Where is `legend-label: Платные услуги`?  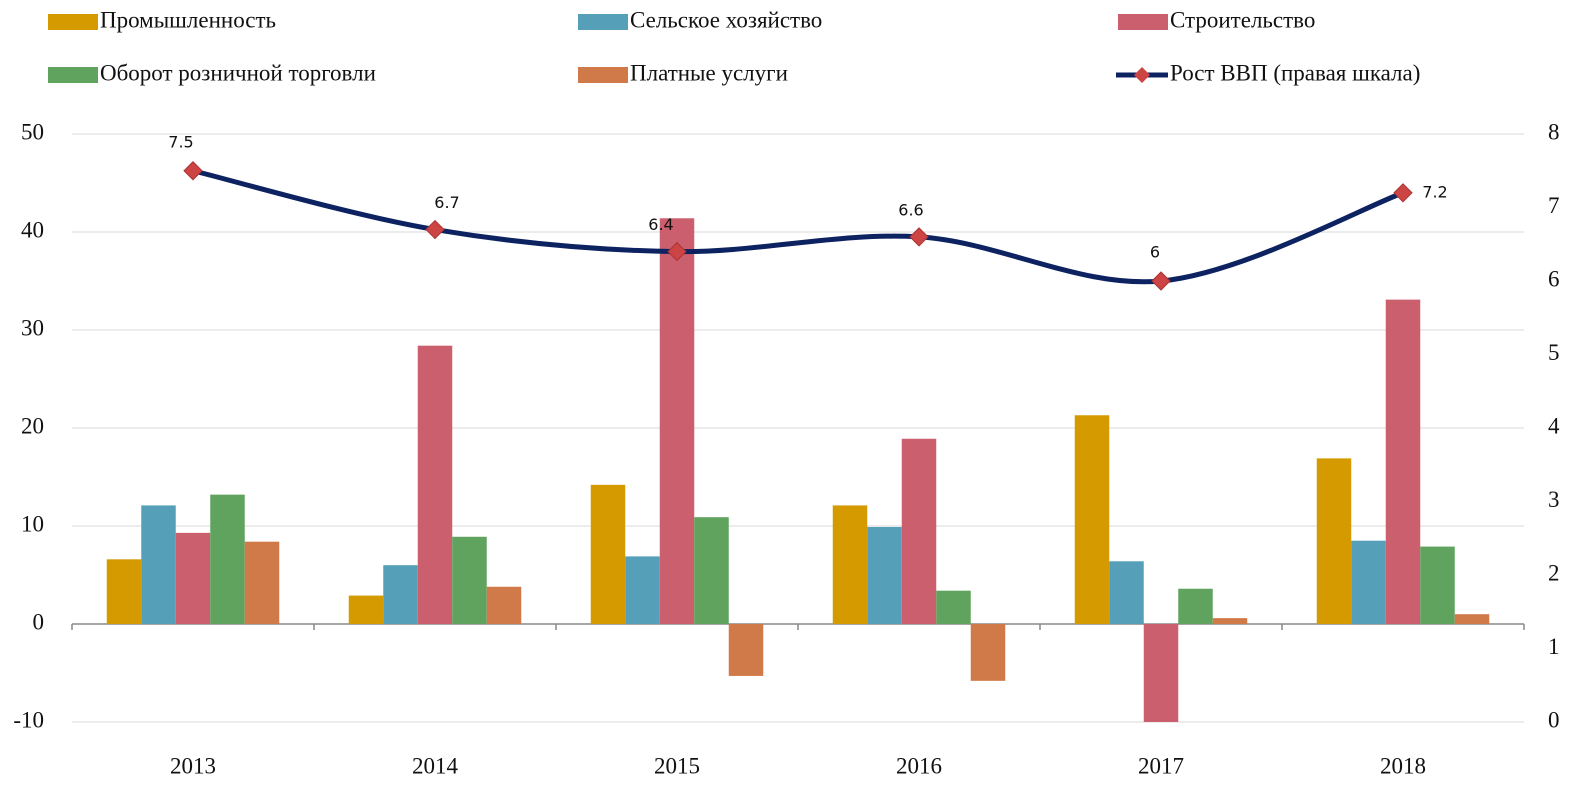 legend-label: Платные услуги is located at coordinates (709, 72).